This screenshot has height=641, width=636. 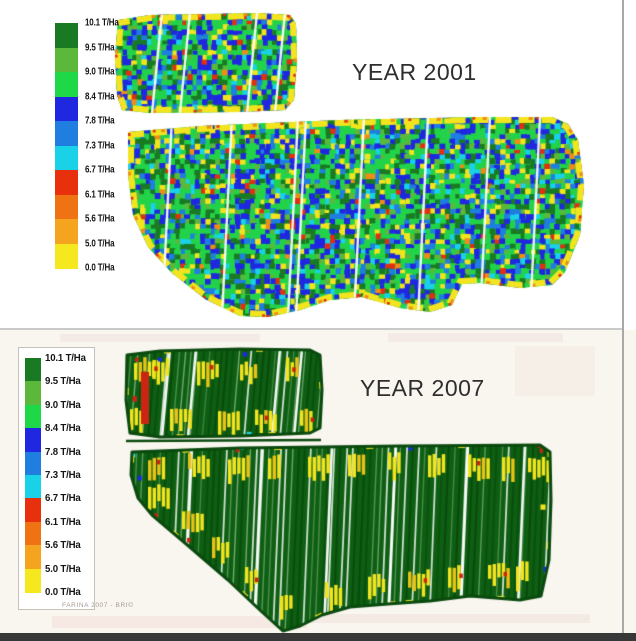 I want to click on map-credit: FARINA 2007 - BRI©, so click(x=98, y=605).